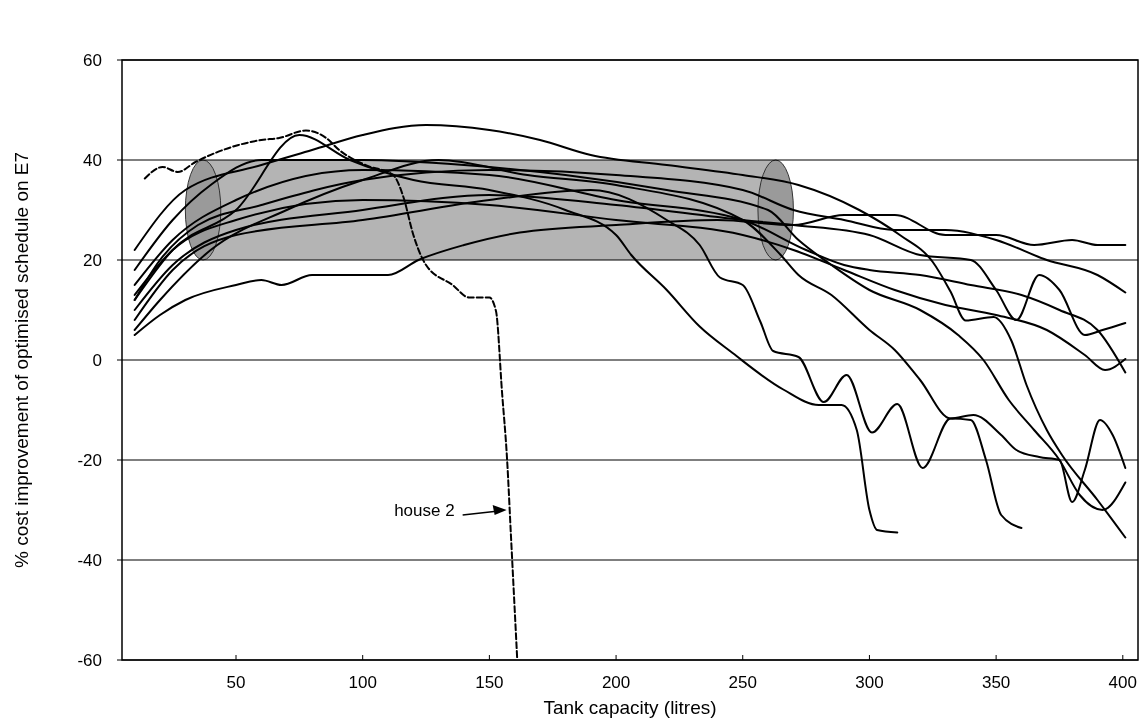 Image resolution: width=1142 pixels, height=720 pixels. Describe the element at coordinates (92, 60) in the screenshot. I see `y-tick-label: 60` at that location.